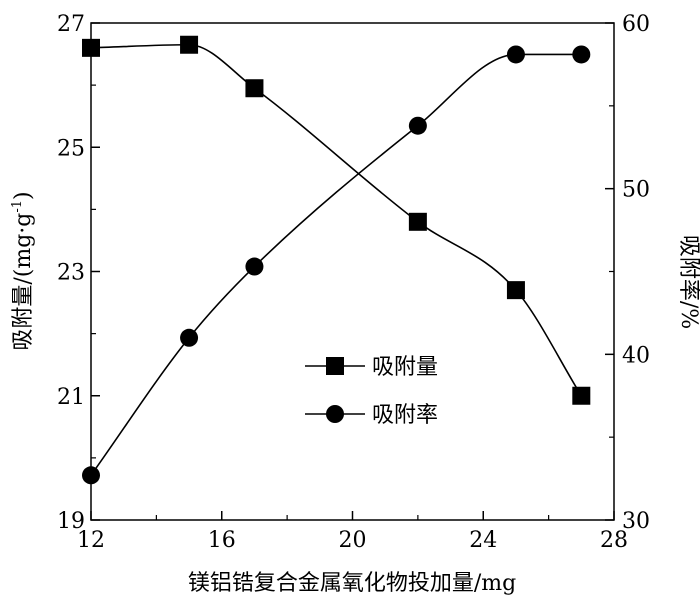 This screenshot has width=700, height=601. What do you see at coordinates (71, 273) in the screenshot?
I see `y-left-tick-label: 23` at bounding box center [71, 273].